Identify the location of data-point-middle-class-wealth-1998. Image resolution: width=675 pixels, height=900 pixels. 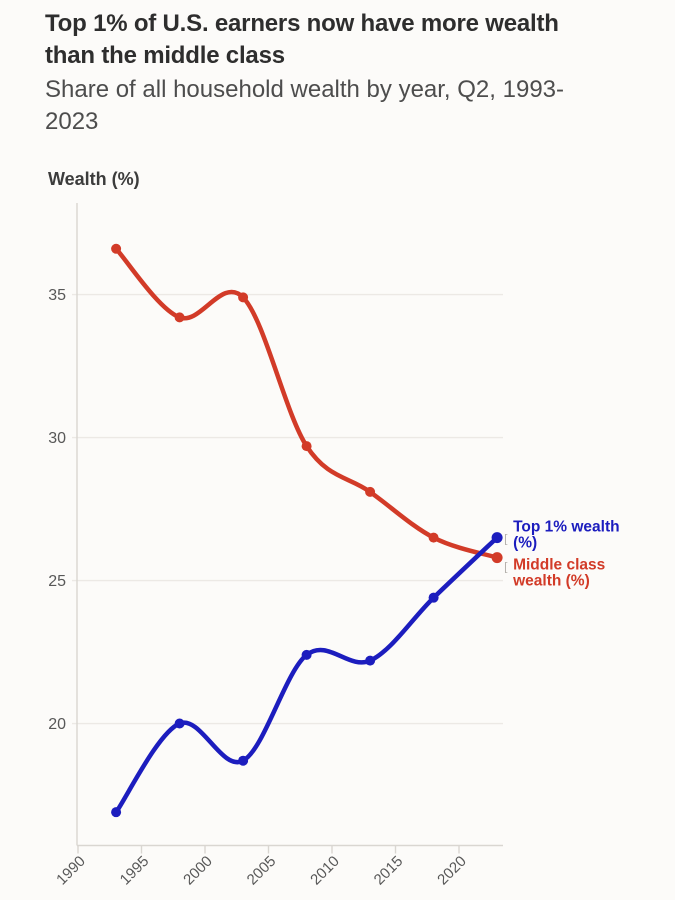
(179, 317).